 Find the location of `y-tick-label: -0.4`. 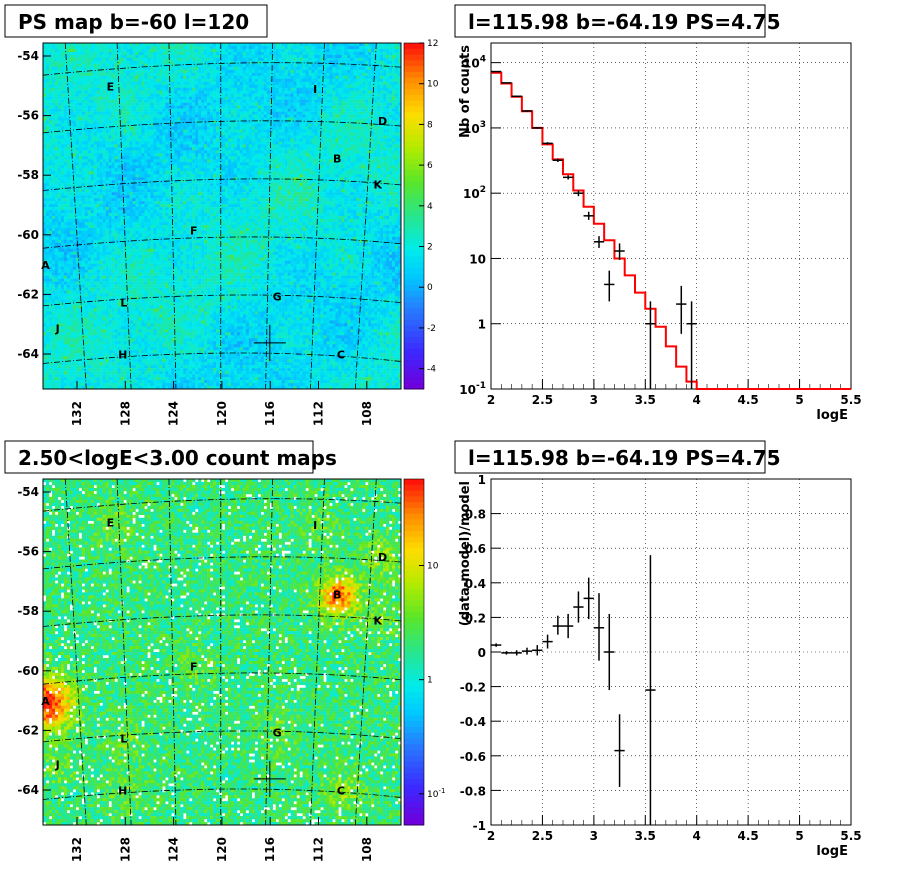

y-tick-label: -0.4 is located at coordinates (473, 722).